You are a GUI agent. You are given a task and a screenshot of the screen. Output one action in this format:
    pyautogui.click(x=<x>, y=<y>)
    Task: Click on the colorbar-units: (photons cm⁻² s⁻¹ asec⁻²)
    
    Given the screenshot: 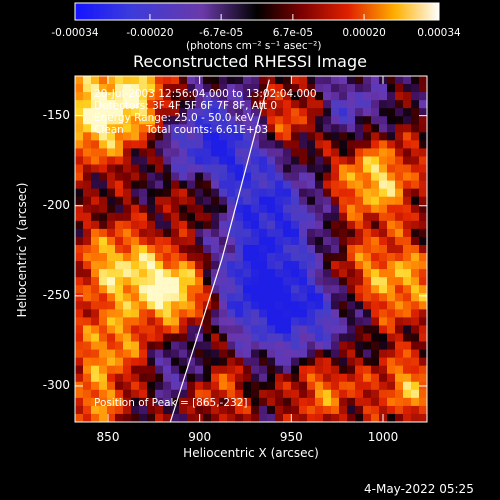 What is the action you would take?
    pyautogui.click(x=254, y=46)
    